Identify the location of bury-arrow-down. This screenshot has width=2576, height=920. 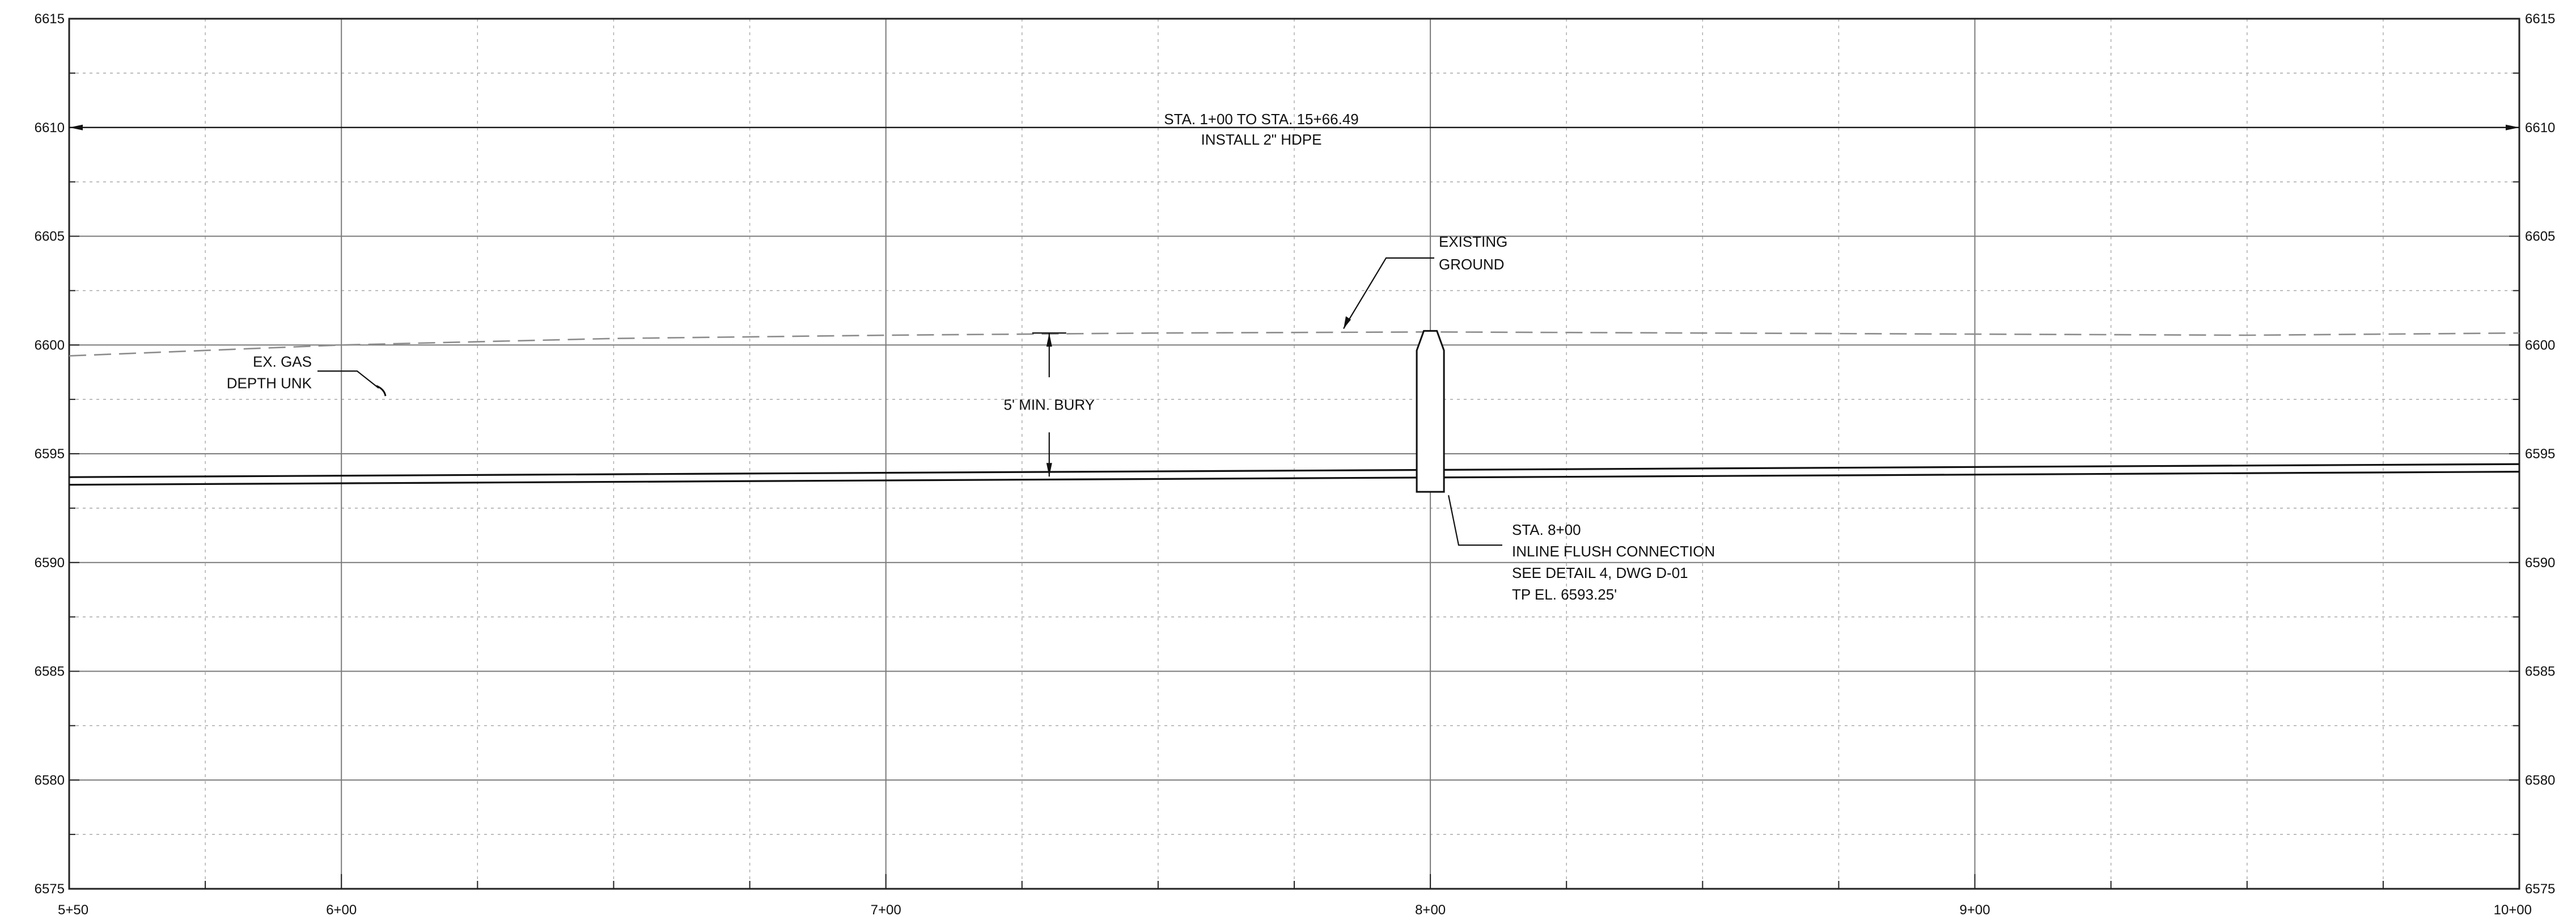
(1049, 470).